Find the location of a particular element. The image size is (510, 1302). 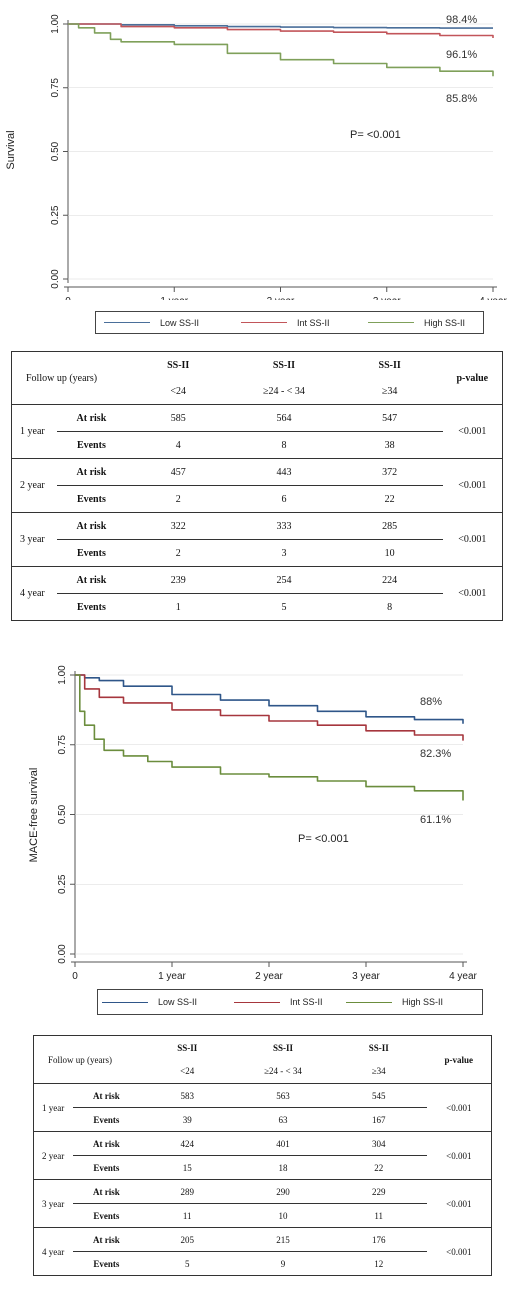

legend-item-int: Int SS-II is located at coordinates (285, 322).